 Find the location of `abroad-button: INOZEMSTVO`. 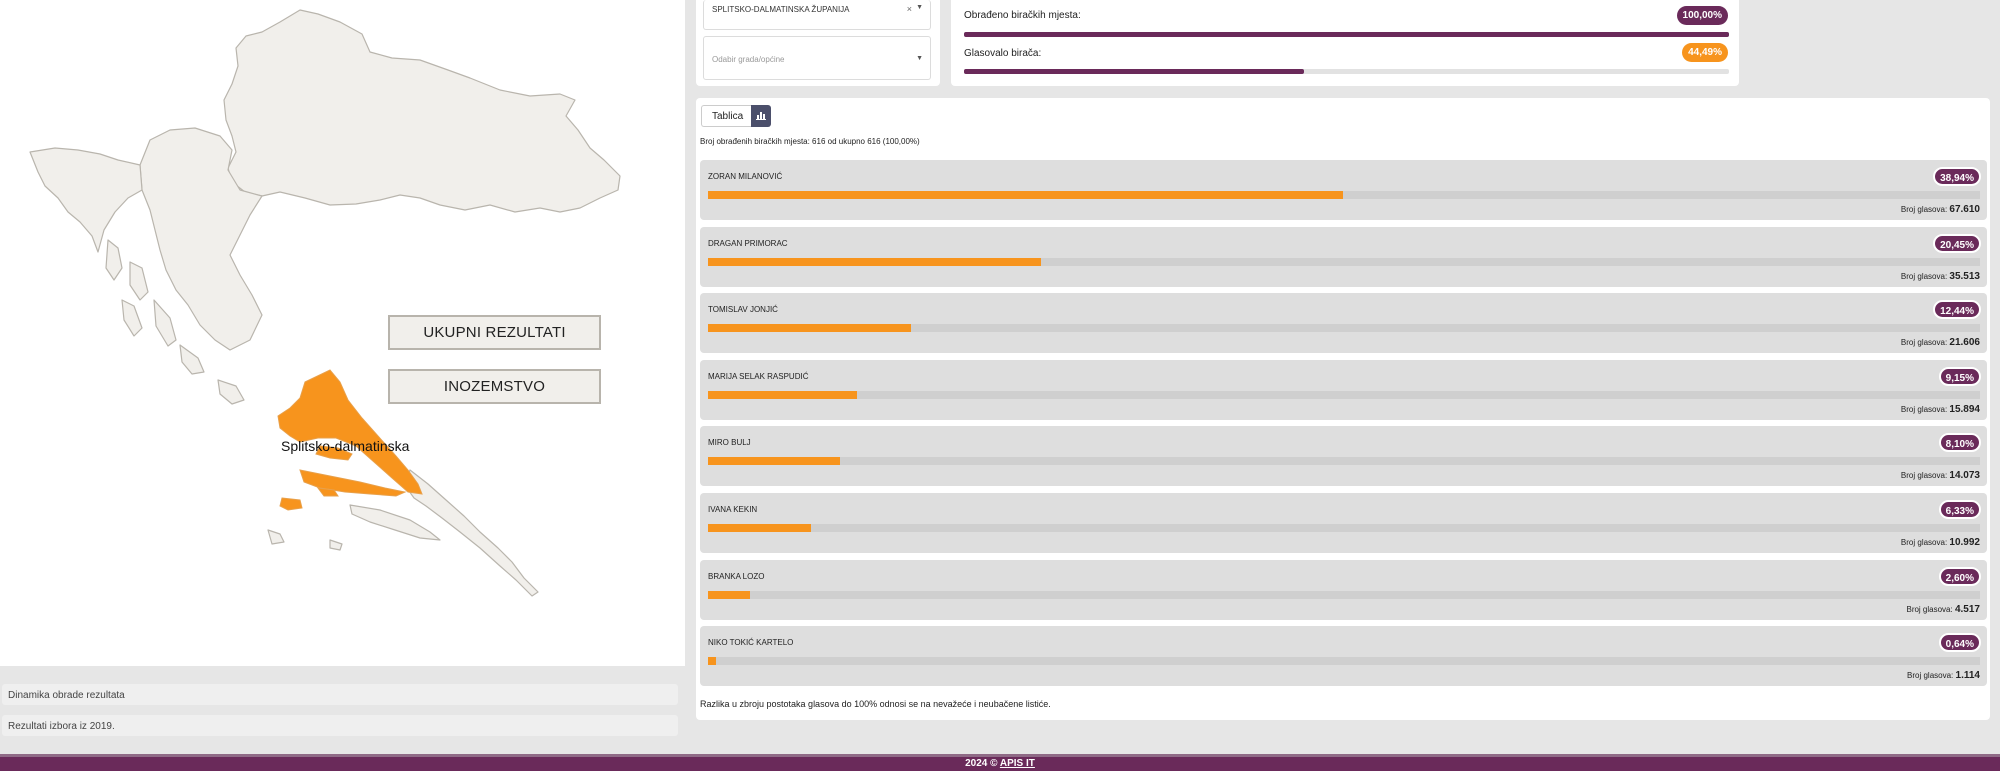

abroad-button: INOZEMSTVO is located at coordinates (494, 386).